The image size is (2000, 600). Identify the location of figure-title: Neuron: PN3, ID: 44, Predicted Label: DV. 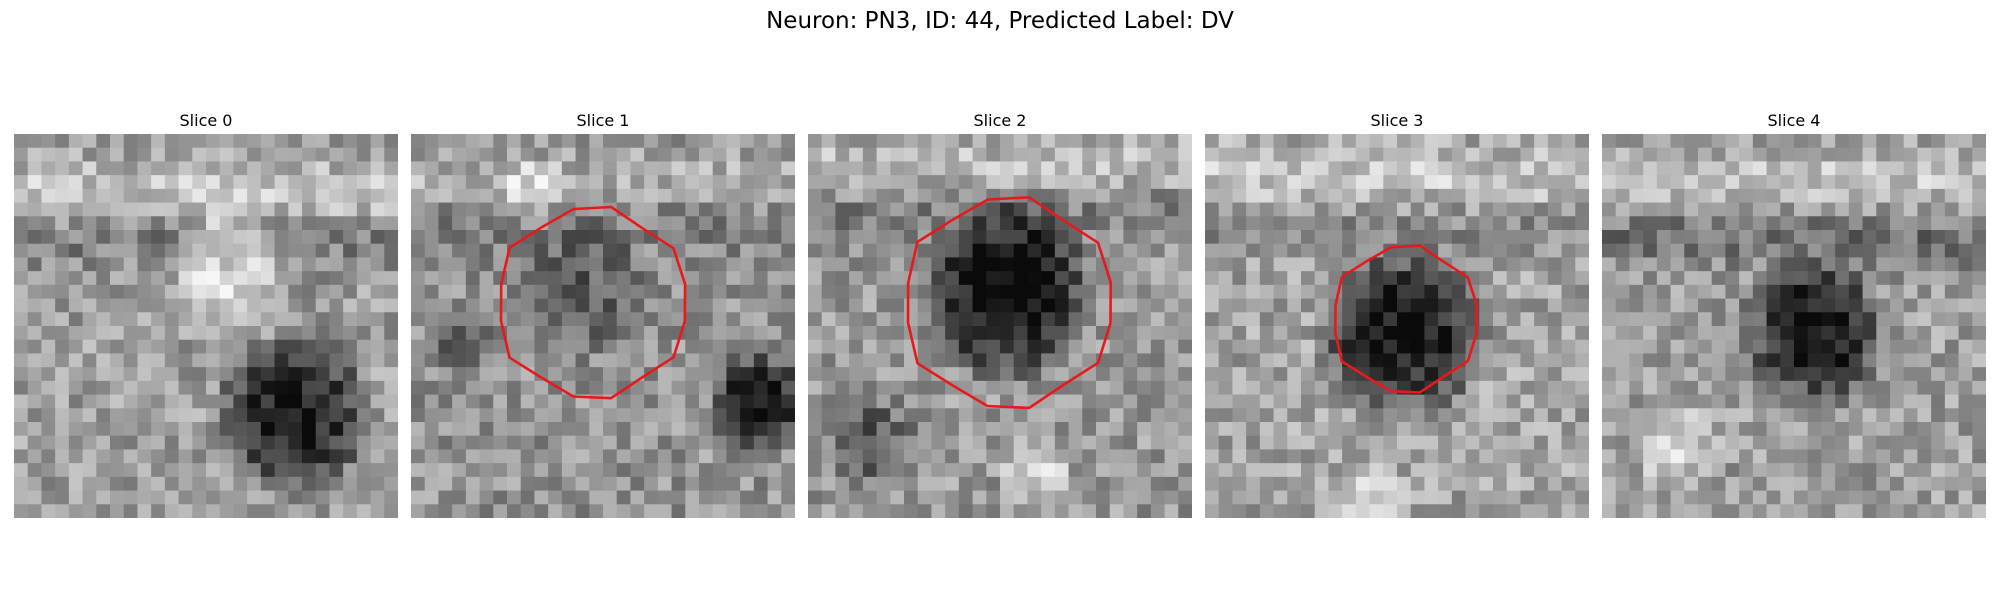
(1000, 21).